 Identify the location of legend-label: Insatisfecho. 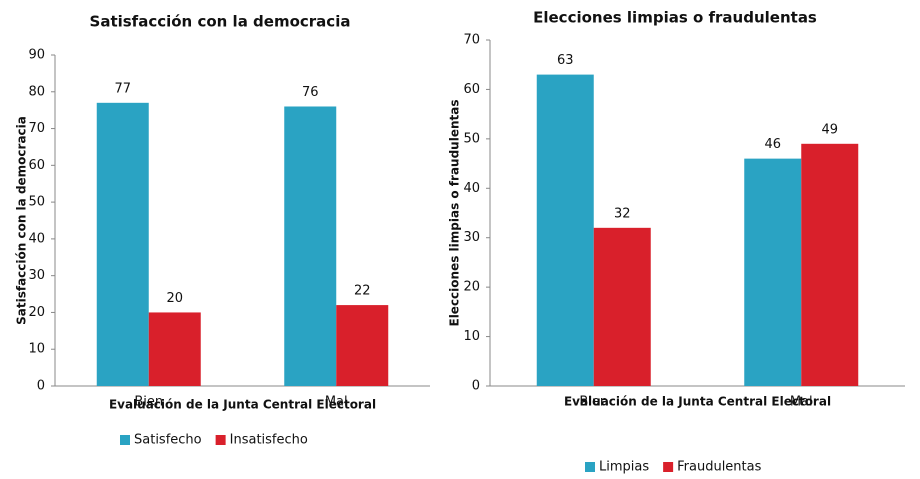
(269, 440).